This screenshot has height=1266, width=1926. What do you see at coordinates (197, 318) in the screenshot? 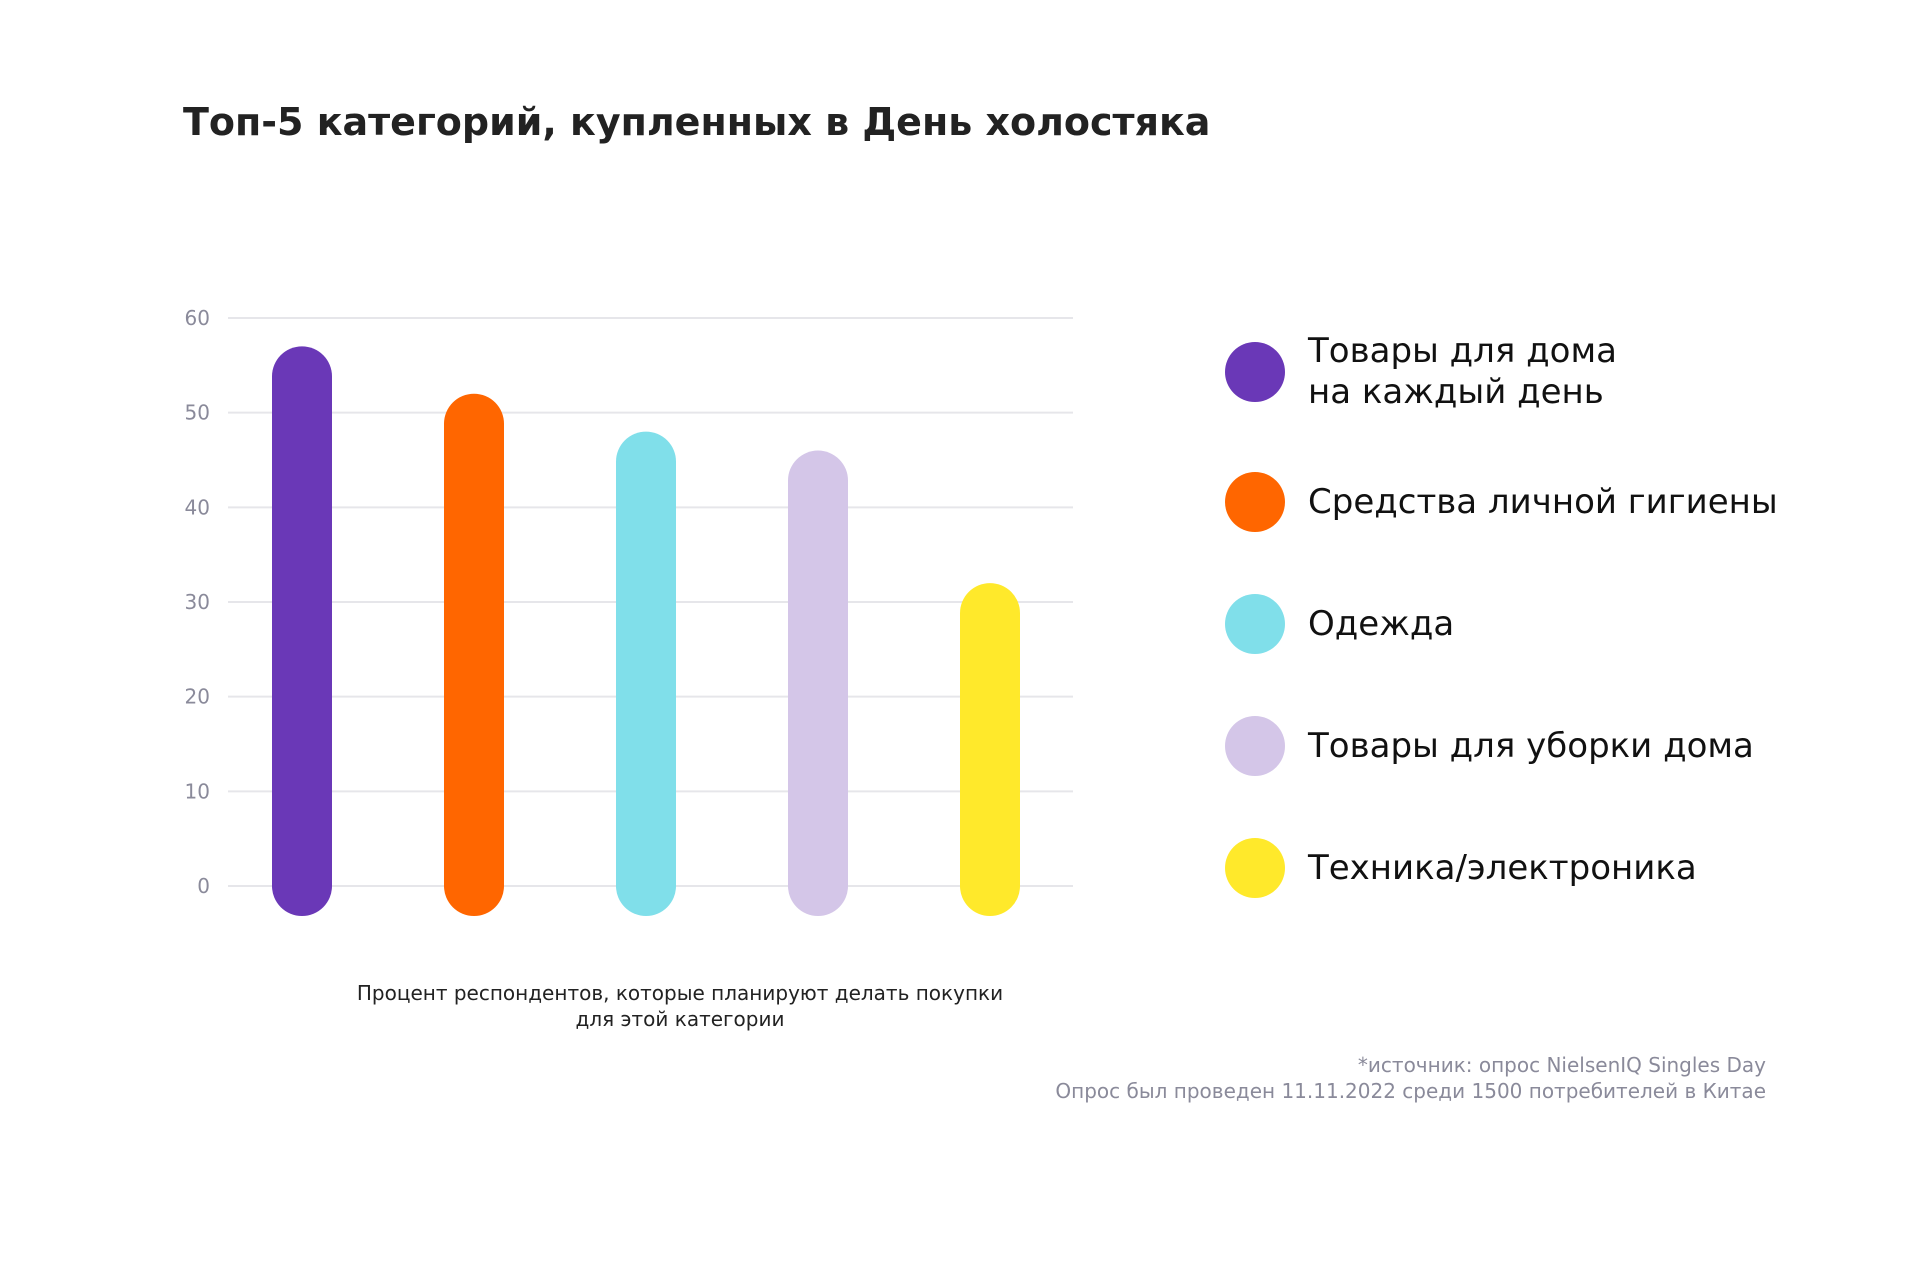
I see `y-tick-label: 60` at bounding box center [197, 318].